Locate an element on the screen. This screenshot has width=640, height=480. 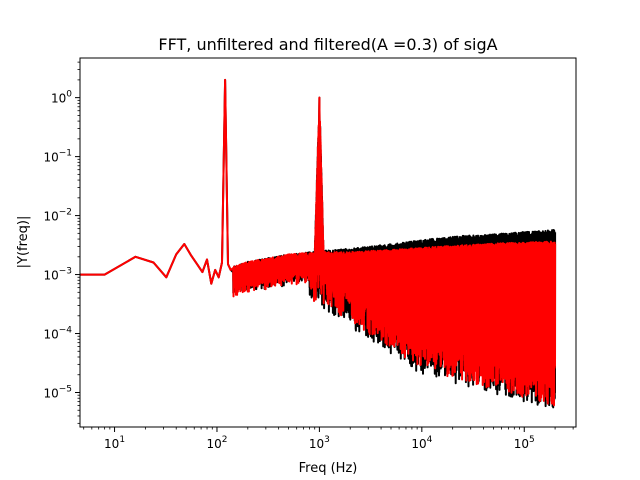
y-tick-label: 10⁻¹ is located at coordinates (57, 157).